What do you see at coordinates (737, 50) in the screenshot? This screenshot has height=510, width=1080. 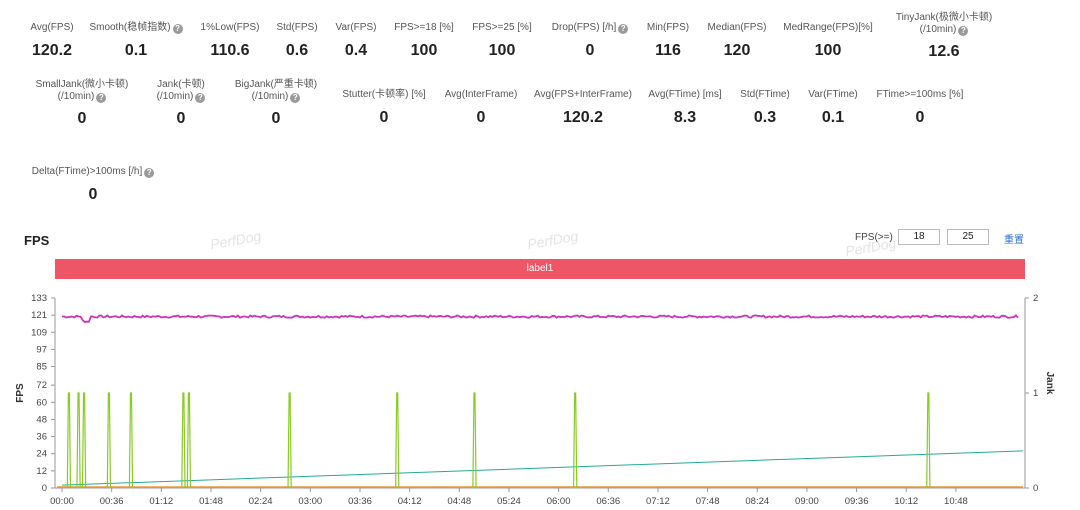 I see `stat-value: 120` at bounding box center [737, 50].